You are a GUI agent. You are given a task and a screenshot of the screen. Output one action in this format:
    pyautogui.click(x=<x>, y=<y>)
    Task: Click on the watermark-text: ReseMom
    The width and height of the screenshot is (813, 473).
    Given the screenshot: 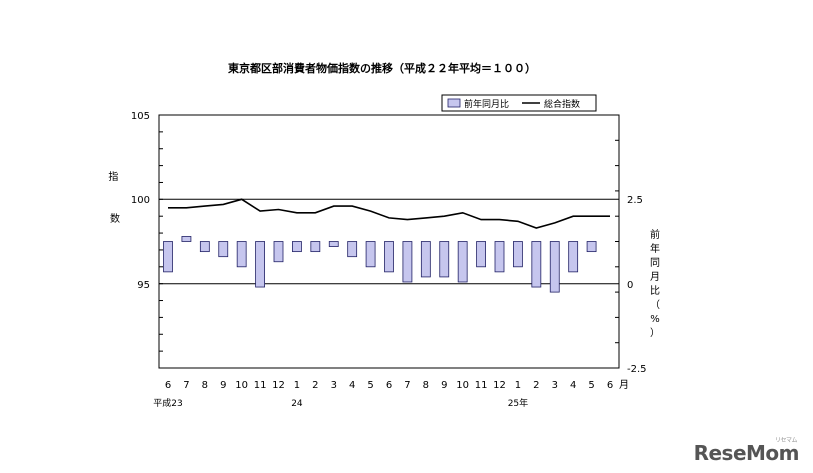 What is the action you would take?
    pyautogui.click(x=746, y=453)
    